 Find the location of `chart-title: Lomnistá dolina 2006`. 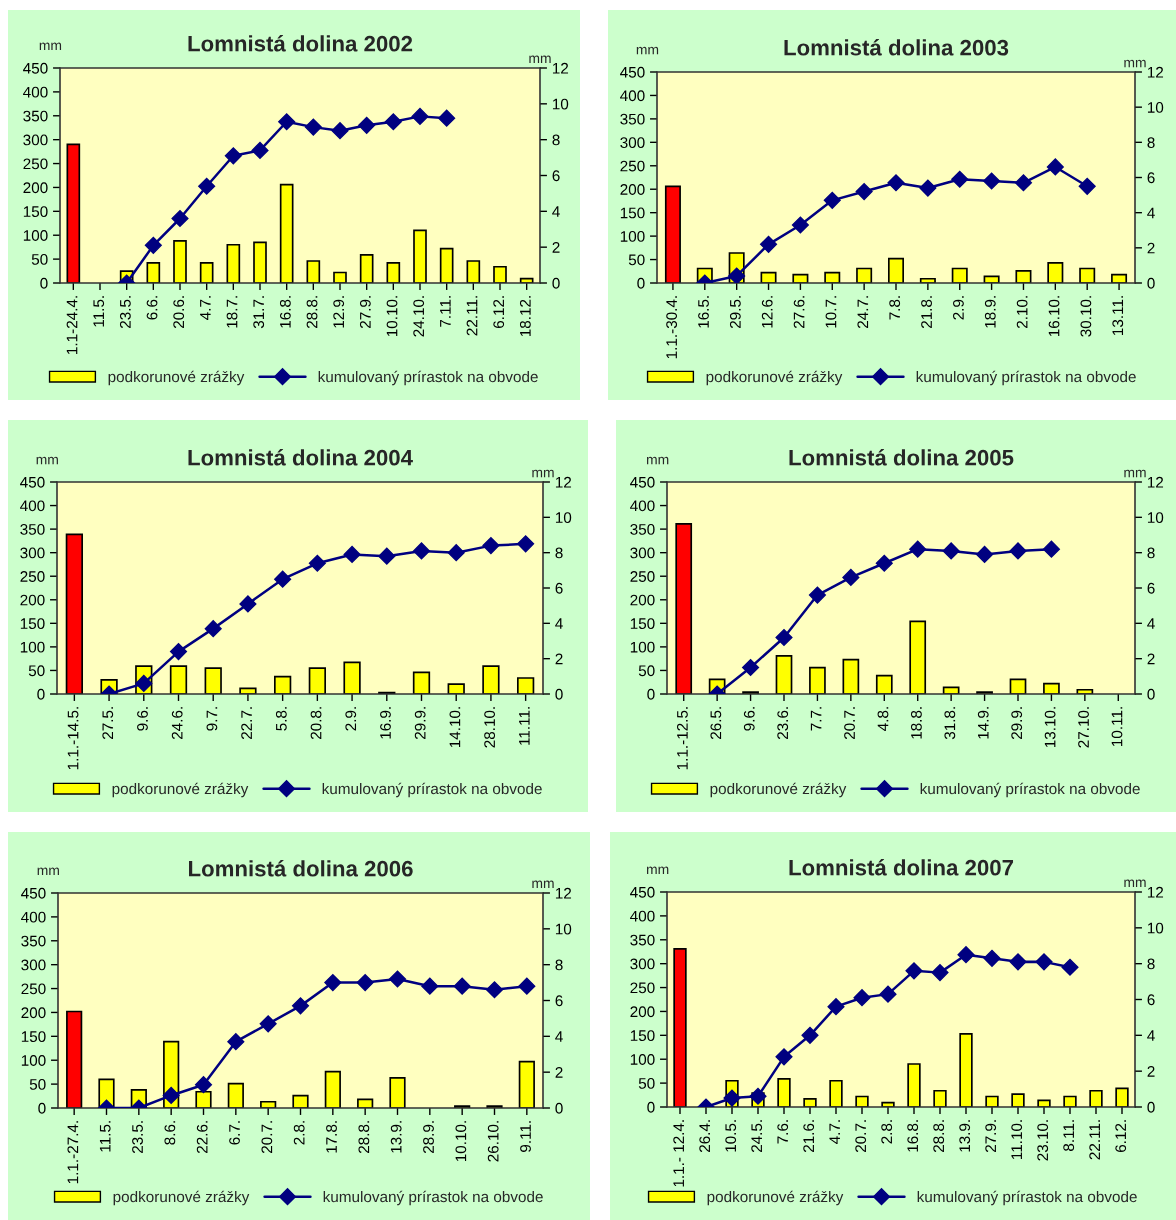

chart-title: Lomnistá dolina 2006 is located at coordinates (301, 868).